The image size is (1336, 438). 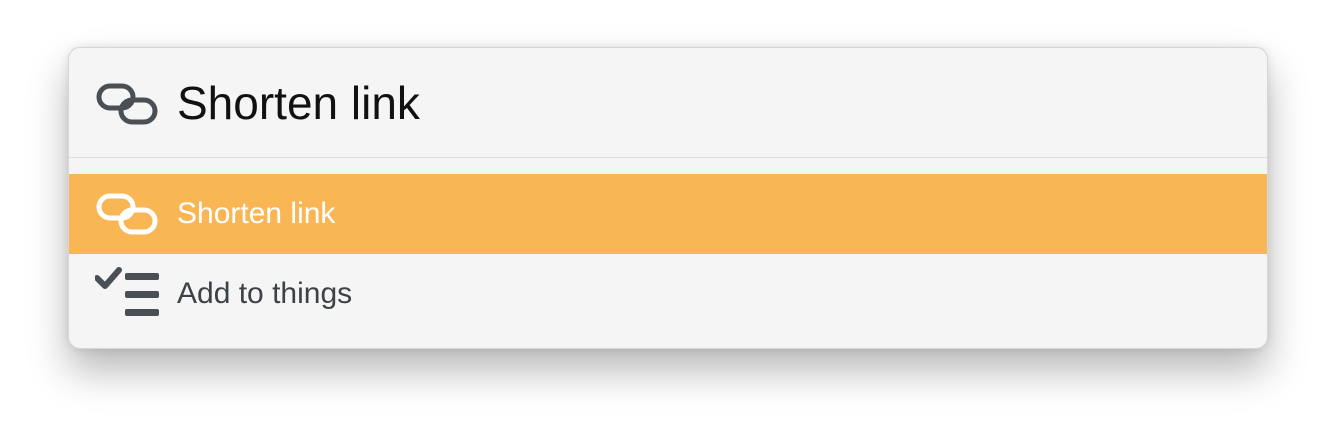 I want to click on result-label: Add to things, so click(x=265, y=293).